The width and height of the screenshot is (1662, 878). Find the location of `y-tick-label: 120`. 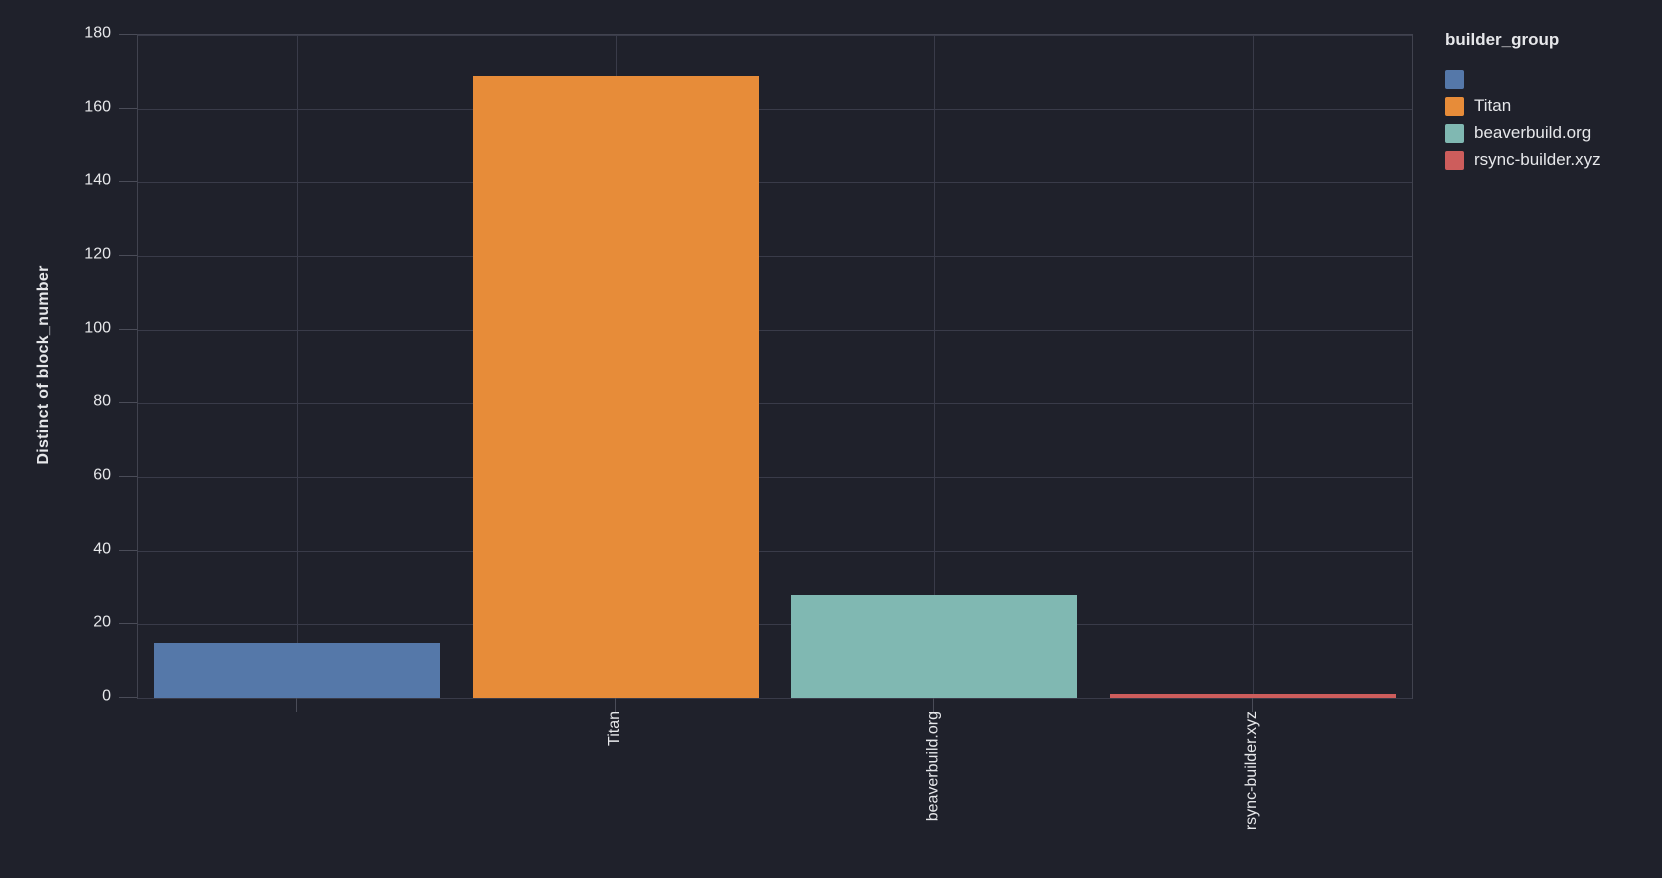

y-tick-label: 120 is located at coordinates (97, 254).